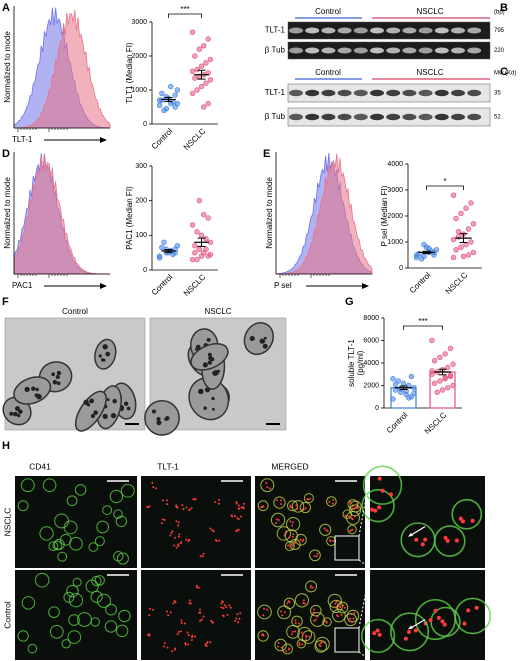 Image resolution: width=520 pixels, height=661 pixels. I want to click on histogram-area, so click(62, 214).